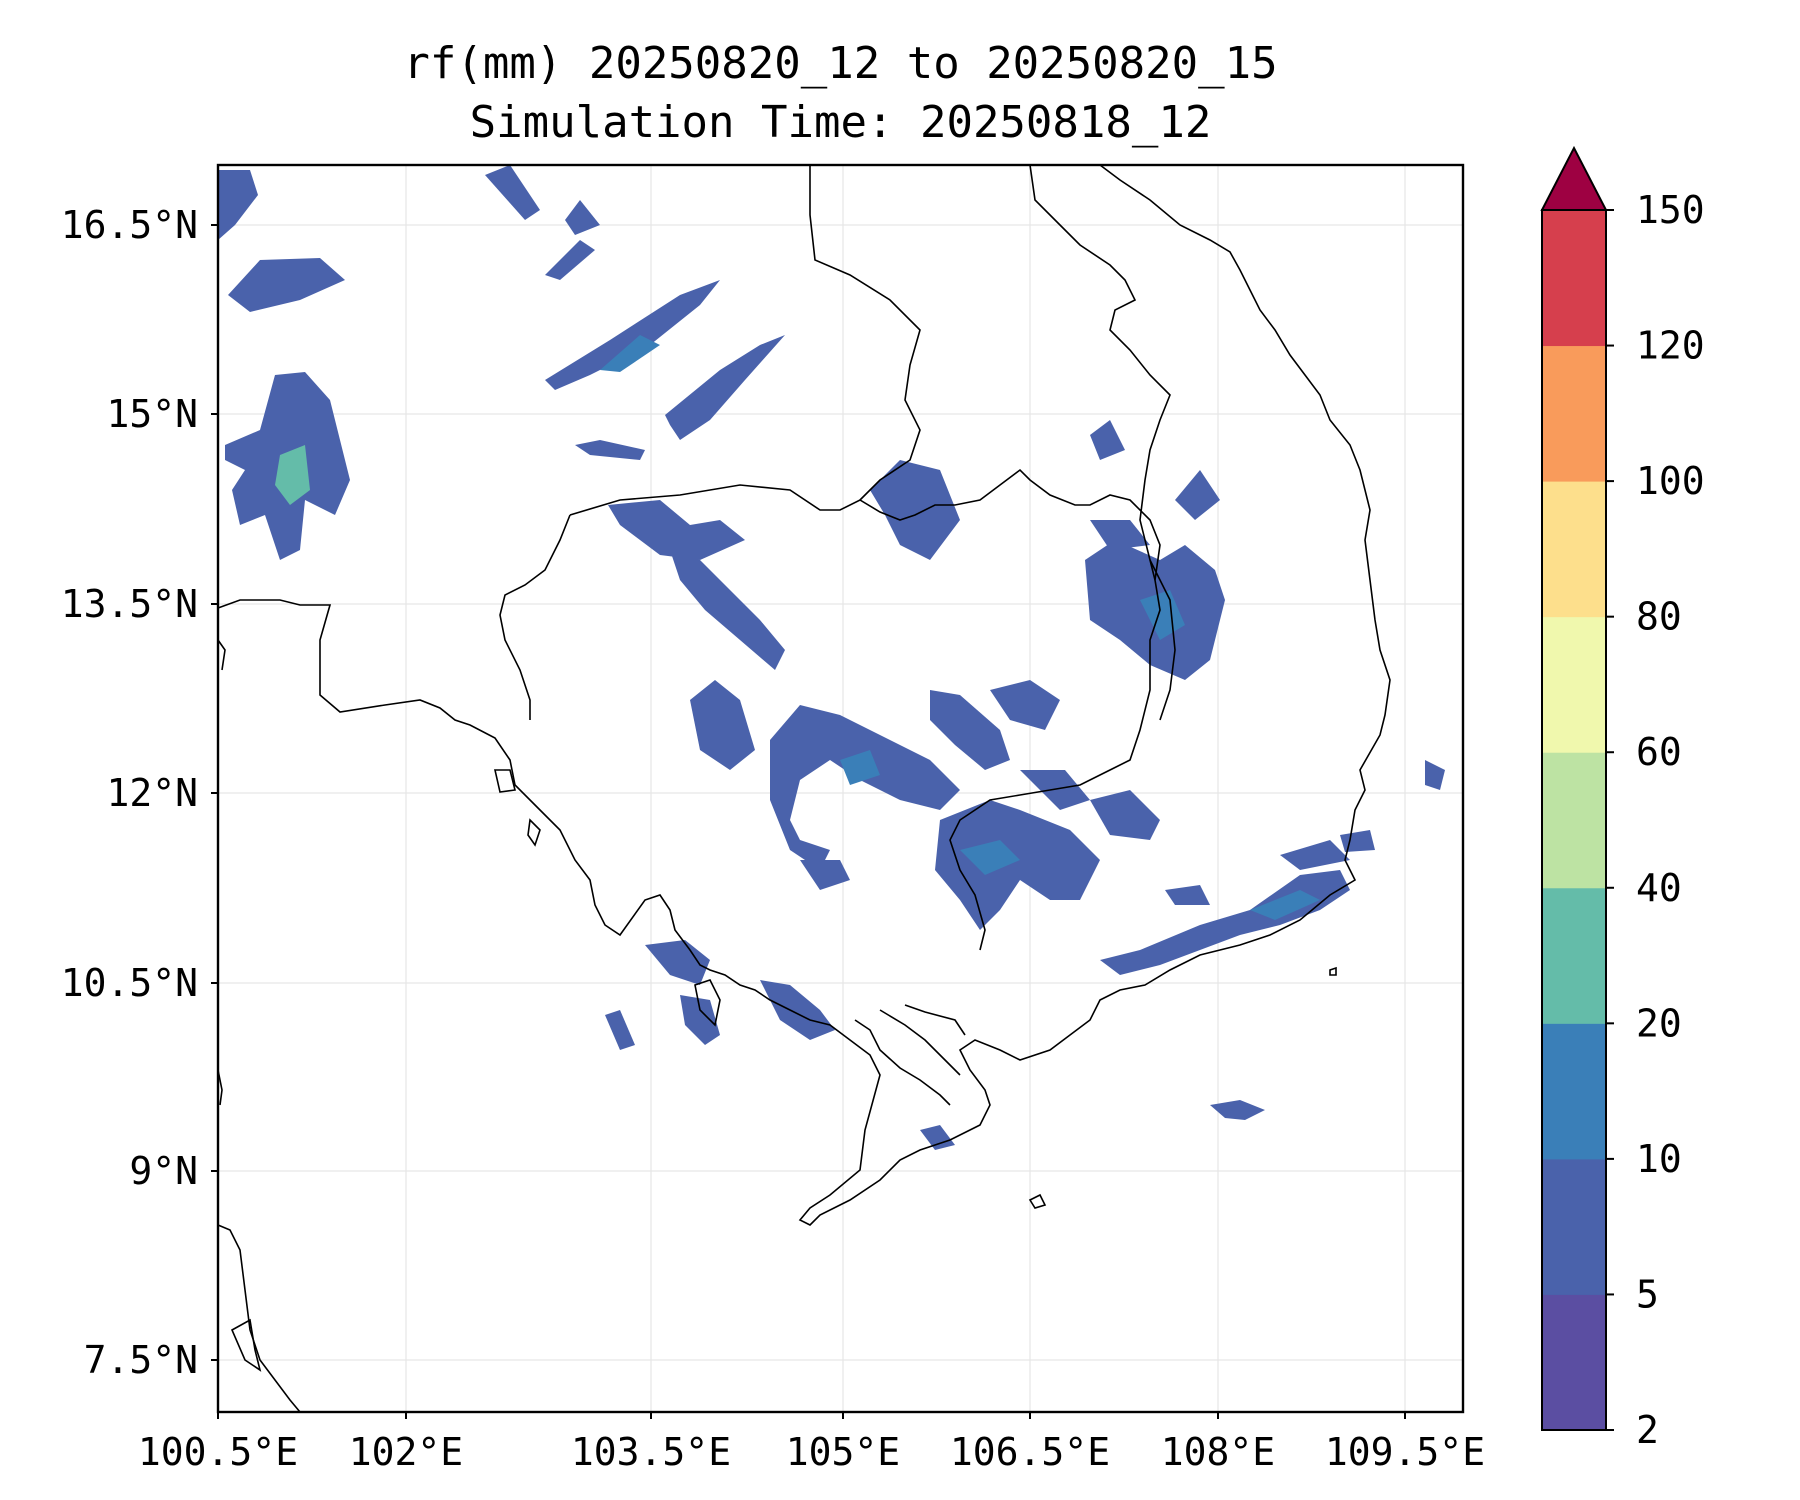 The width and height of the screenshot is (1800, 1500). What do you see at coordinates (163, 1171) in the screenshot?
I see `lat-tick-label: 9°N` at bounding box center [163, 1171].